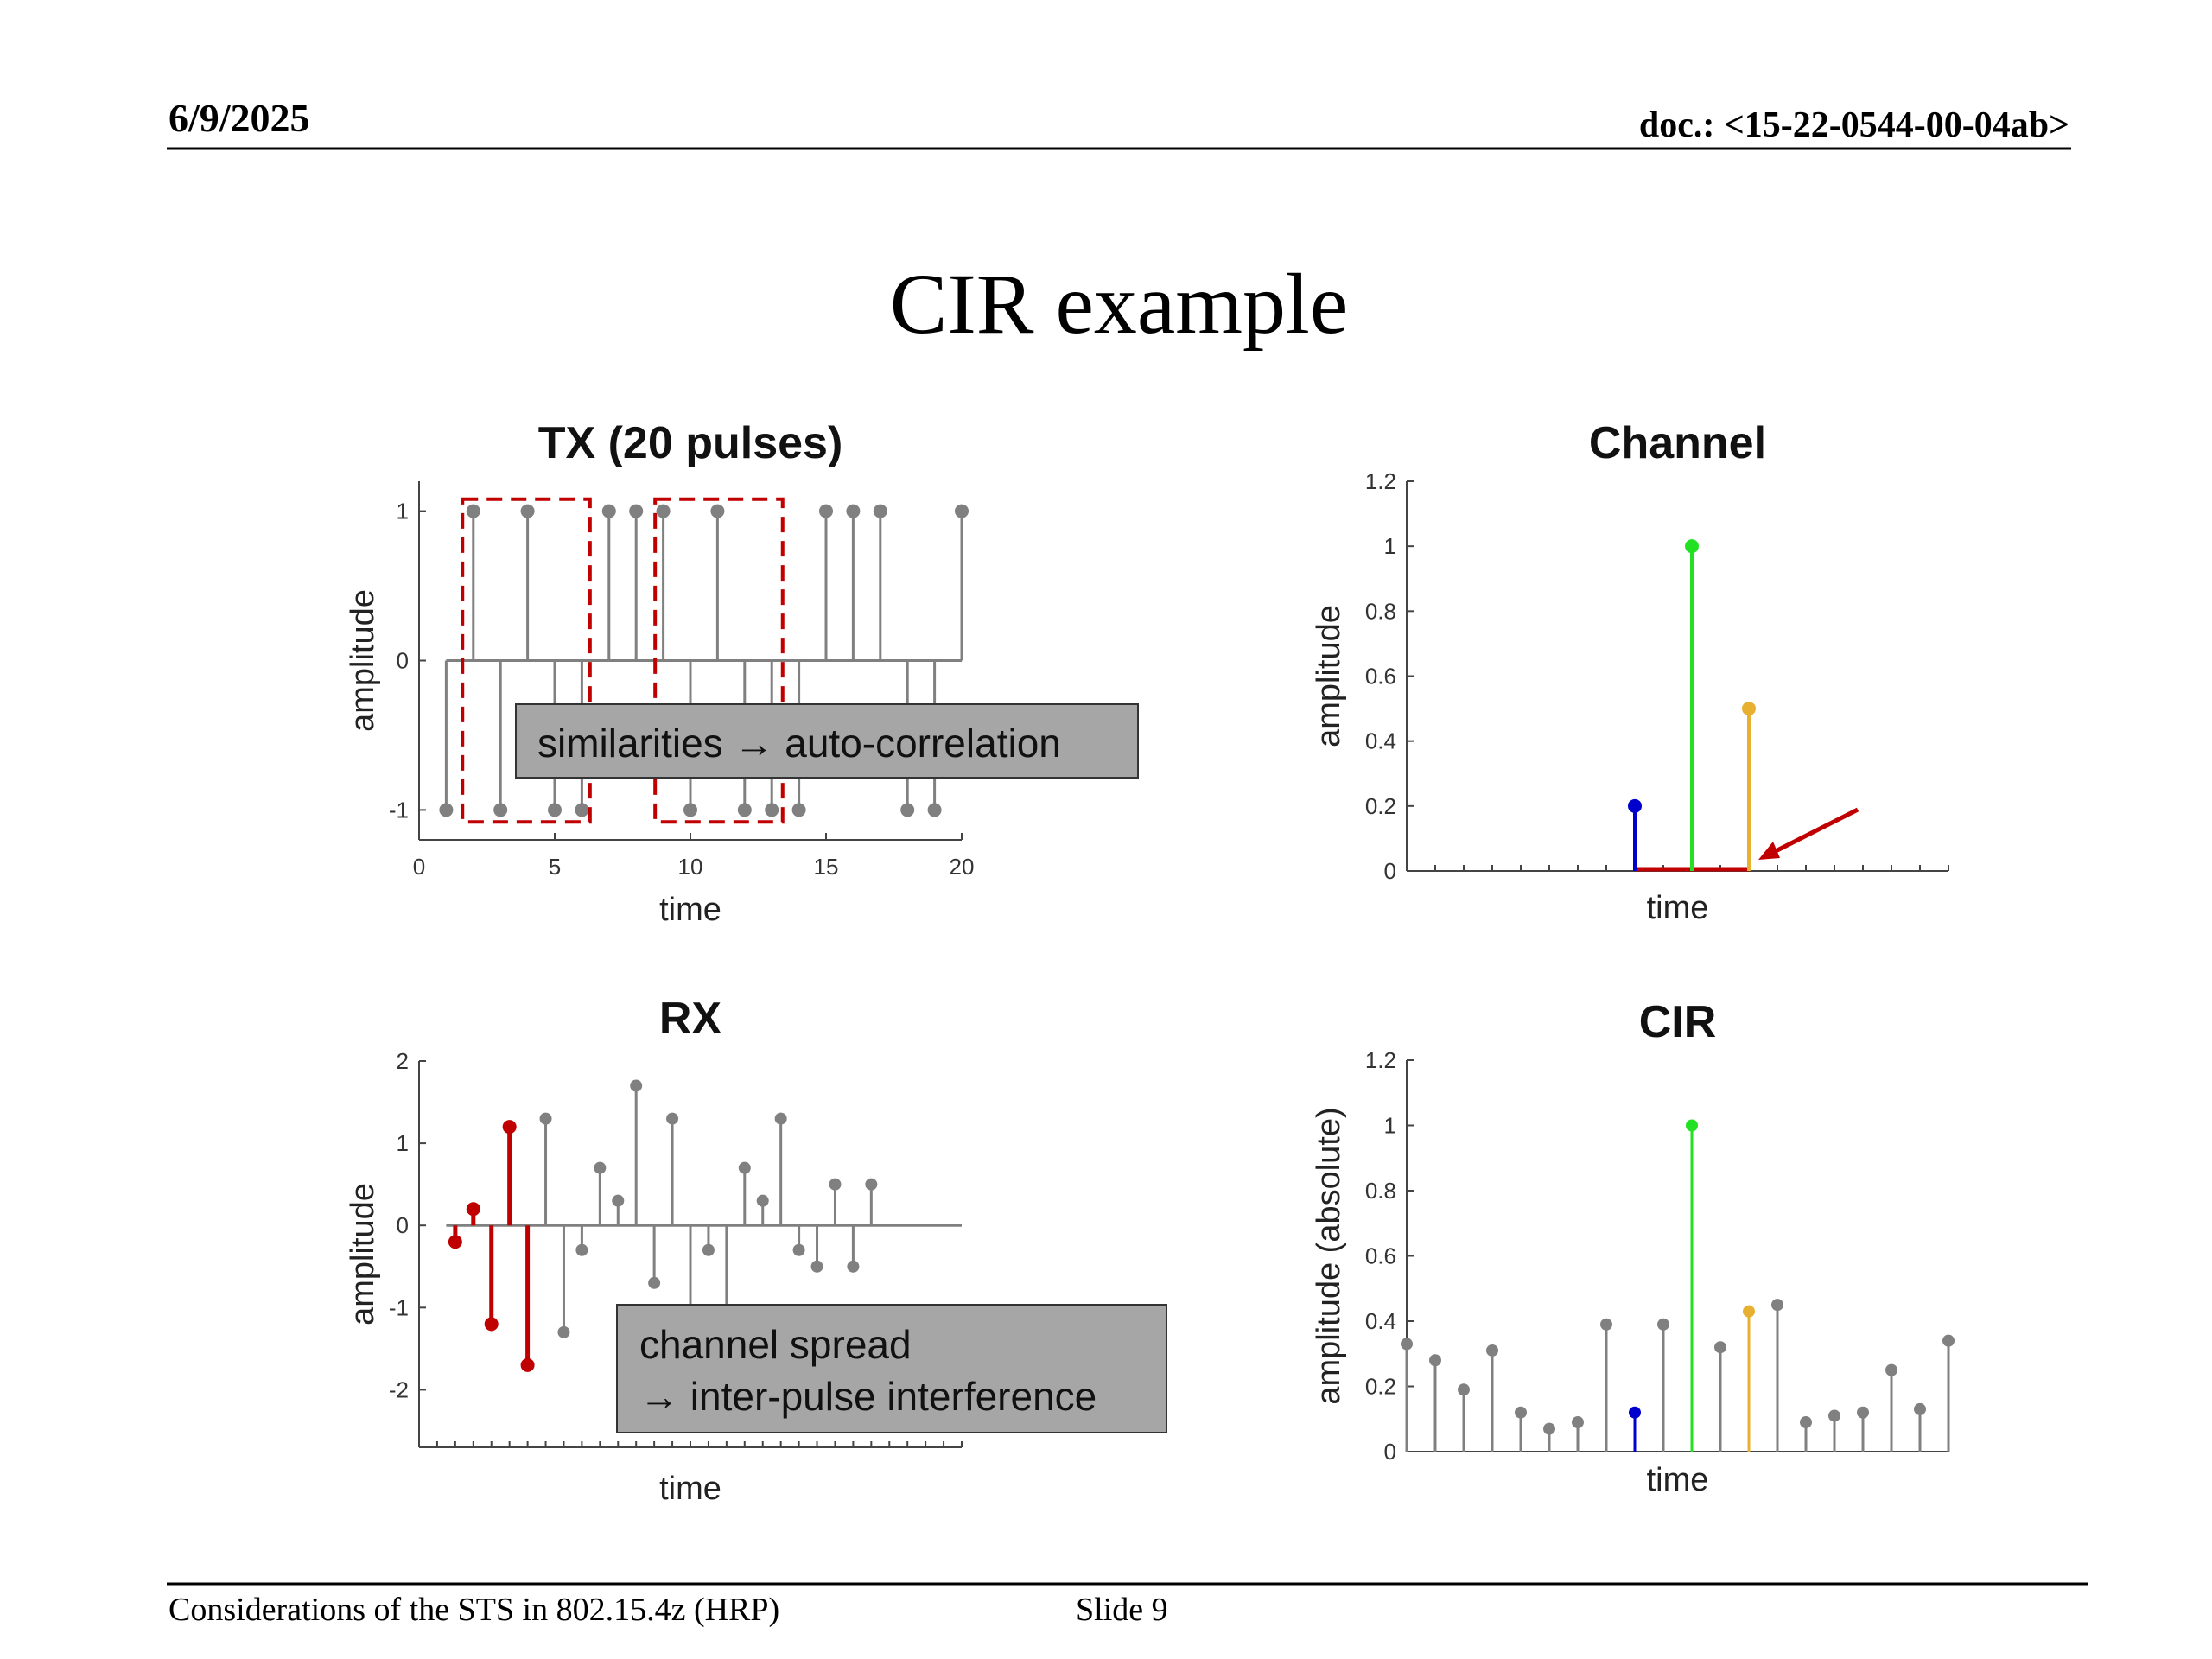 Image resolution: width=2212 pixels, height=1659 pixels. I want to click on rx-y-tick-label: 1, so click(403, 1143).